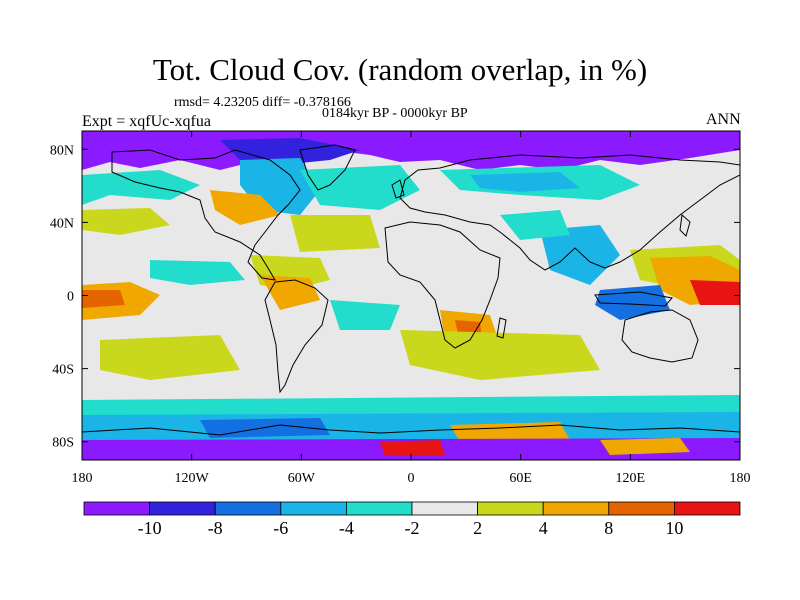 The height and width of the screenshot is (600, 800). What do you see at coordinates (580, 255) in the screenshot?
I see `field-asia-cyan` at bounding box center [580, 255].